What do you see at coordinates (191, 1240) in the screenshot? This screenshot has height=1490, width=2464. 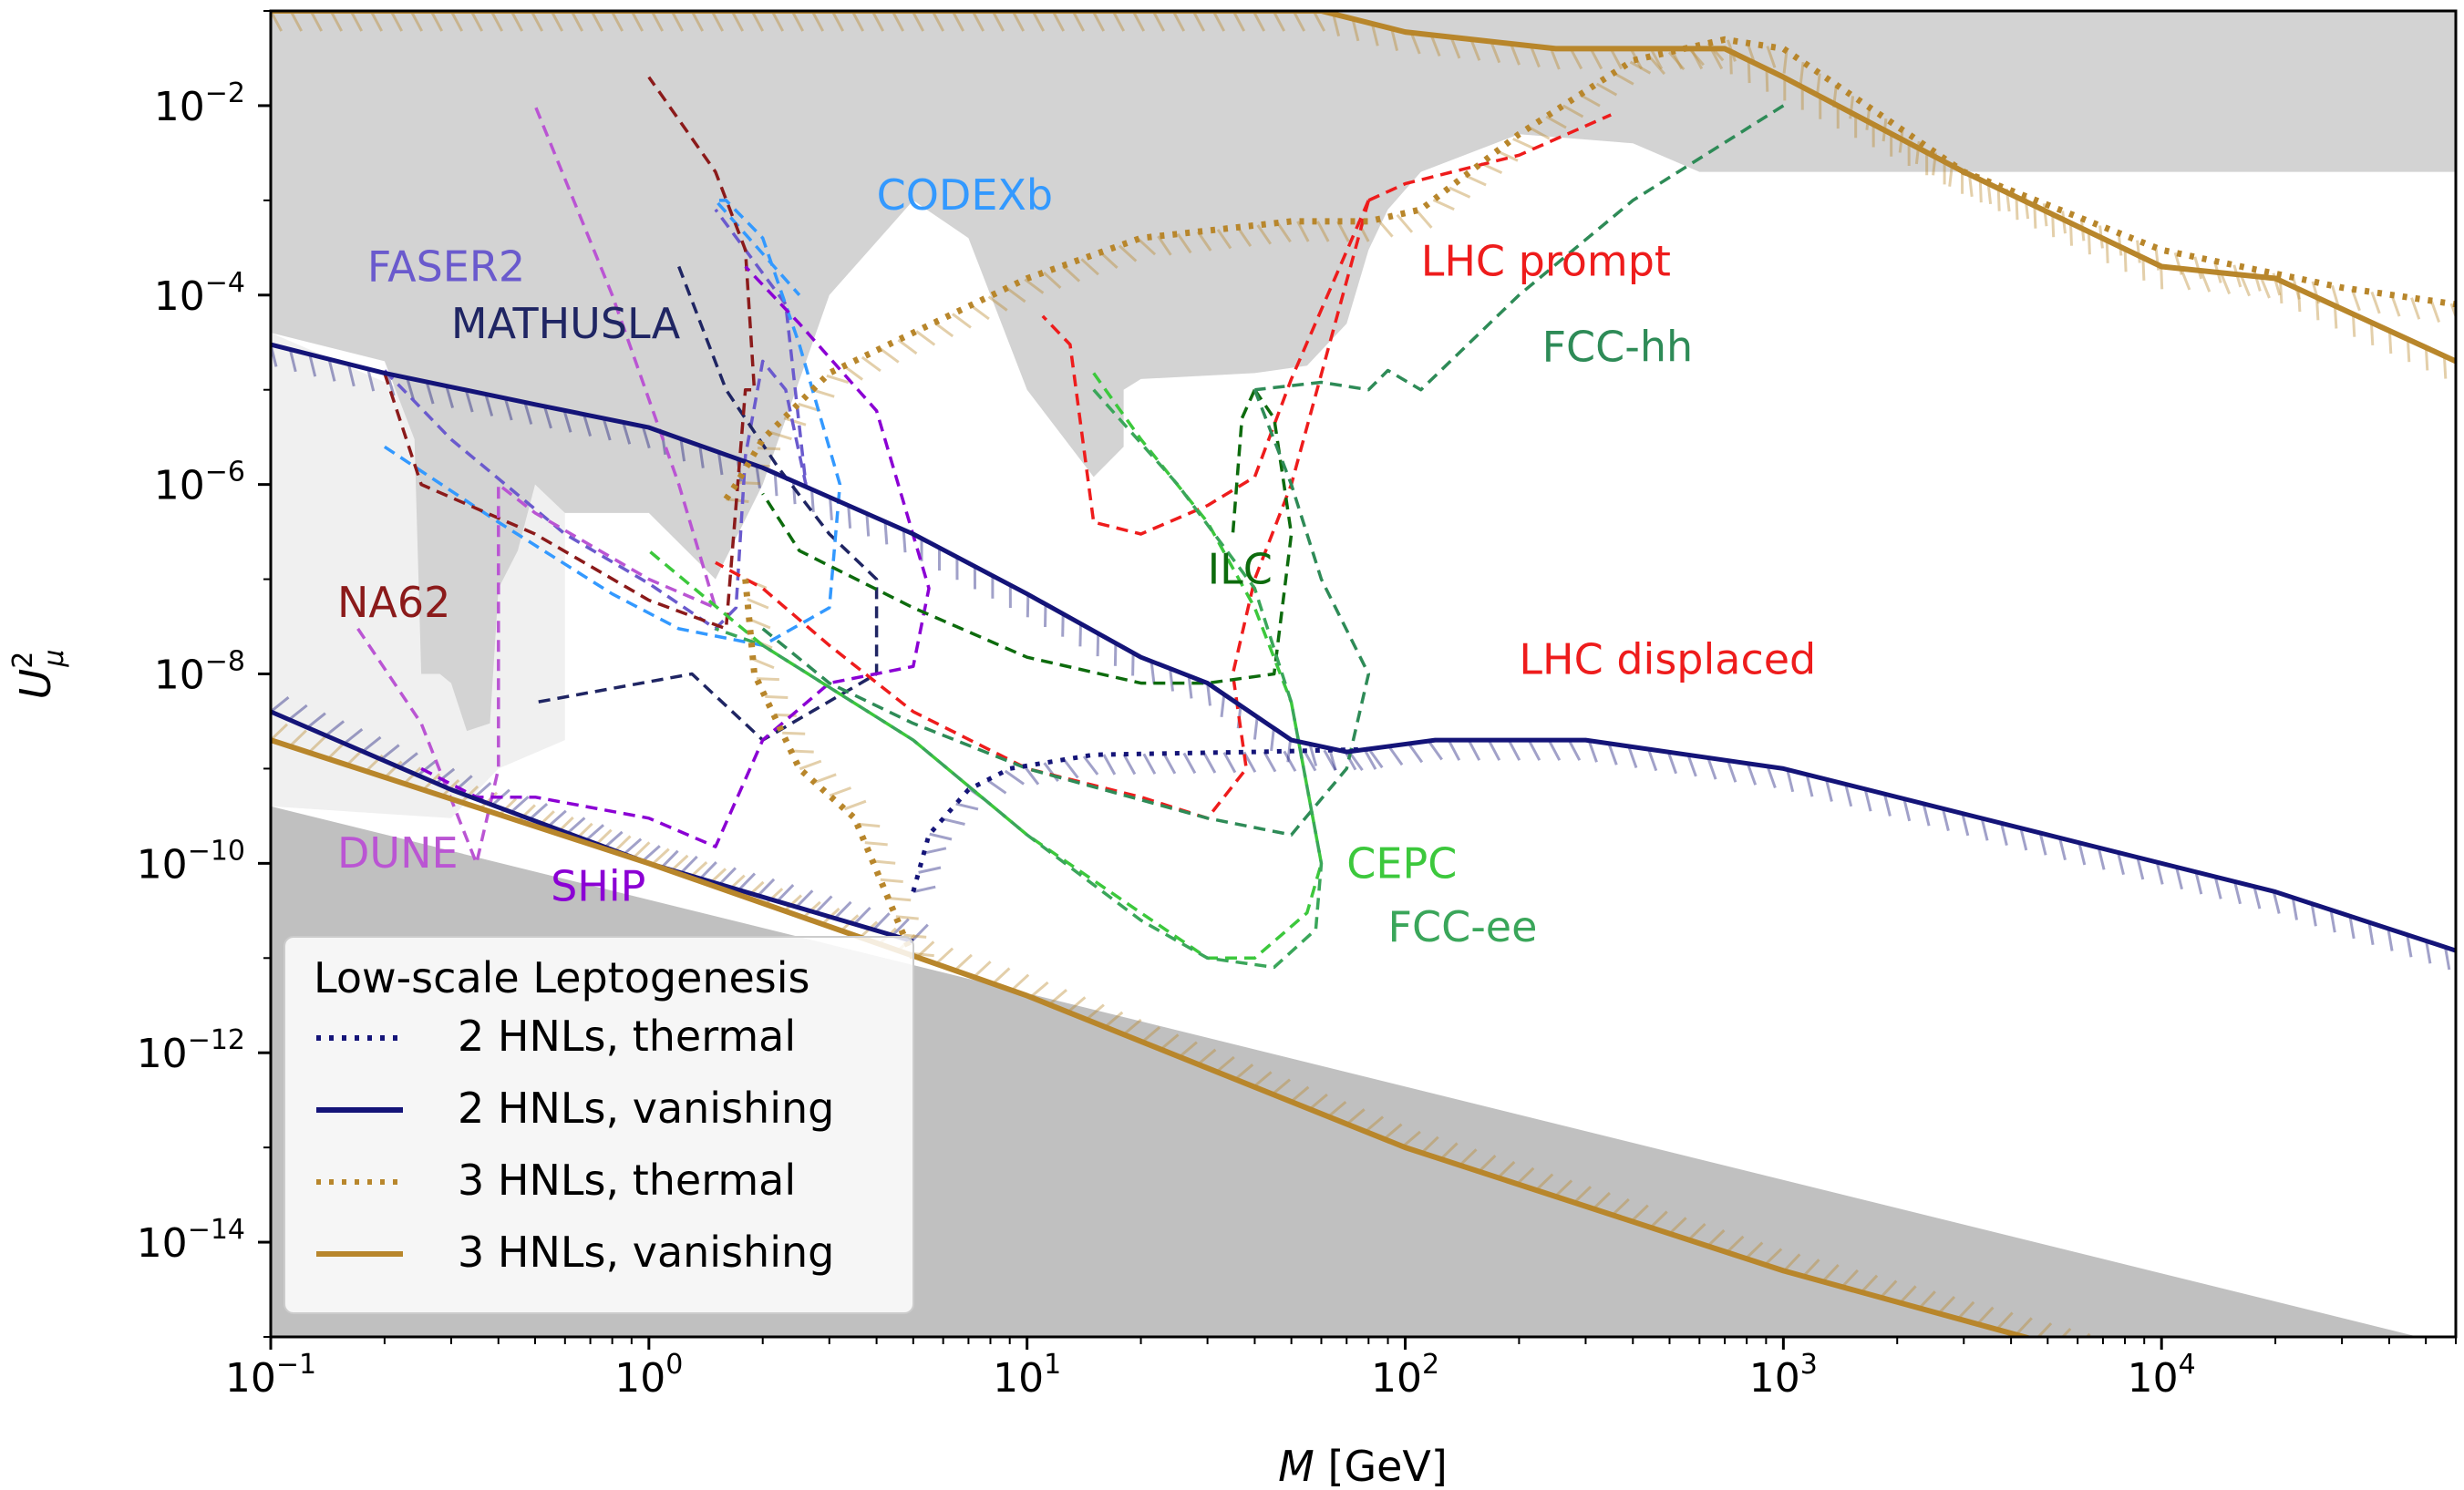 I see `y-tick-label-6: 10−14` at bounding box center [191, 1240].